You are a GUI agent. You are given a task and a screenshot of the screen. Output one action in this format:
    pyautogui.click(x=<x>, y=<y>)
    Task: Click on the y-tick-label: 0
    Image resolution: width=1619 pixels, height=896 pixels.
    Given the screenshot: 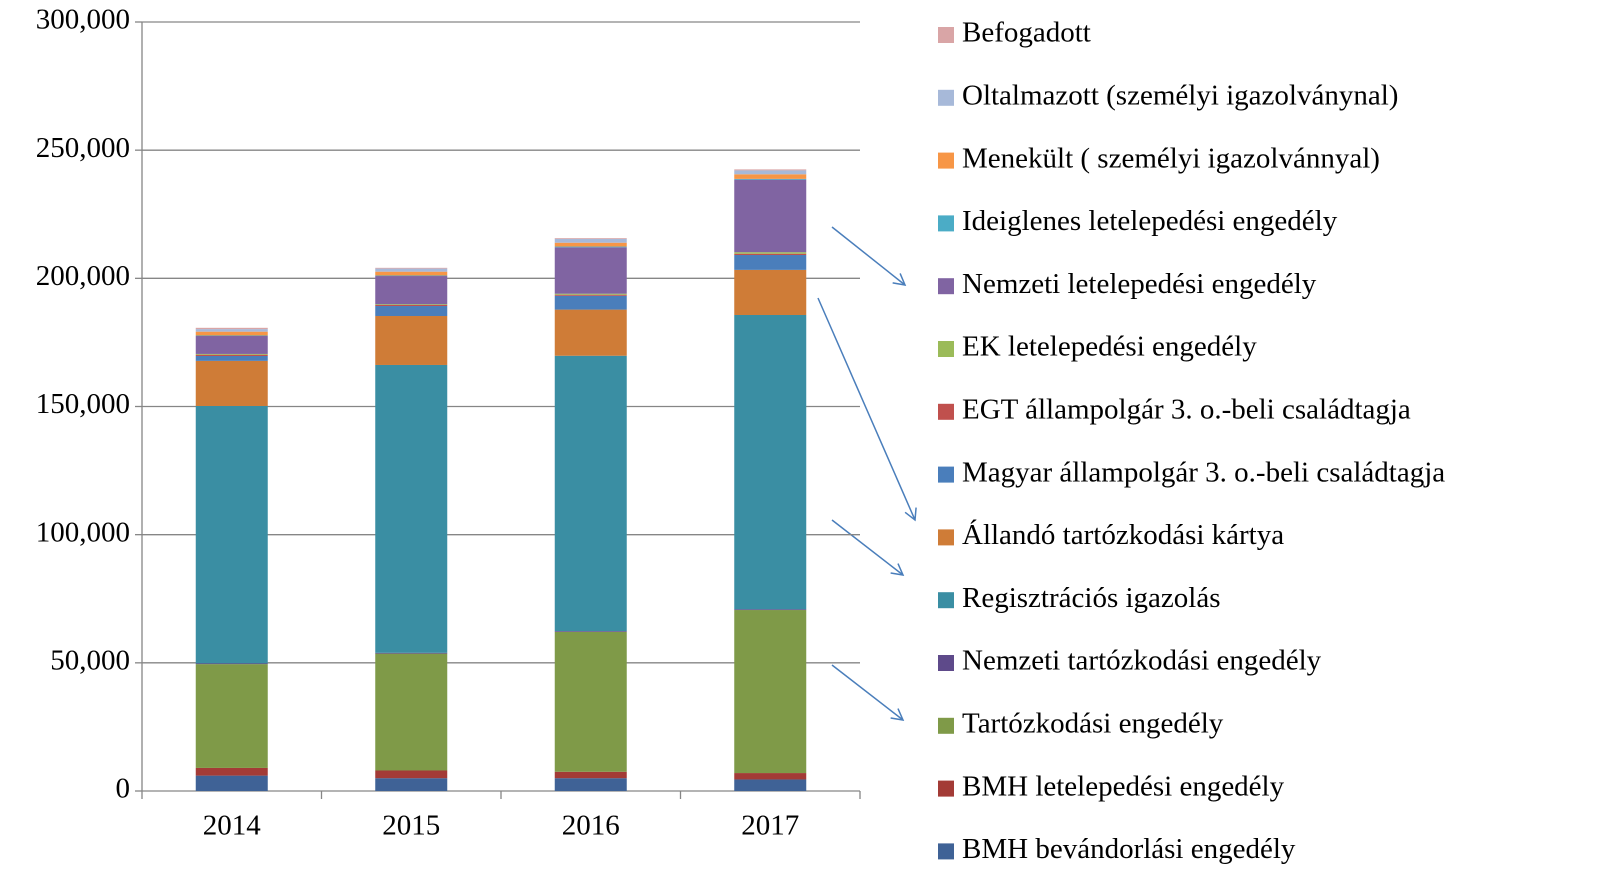 What is the action you would take?
    pyautogui.click(x=123, y=789)
    